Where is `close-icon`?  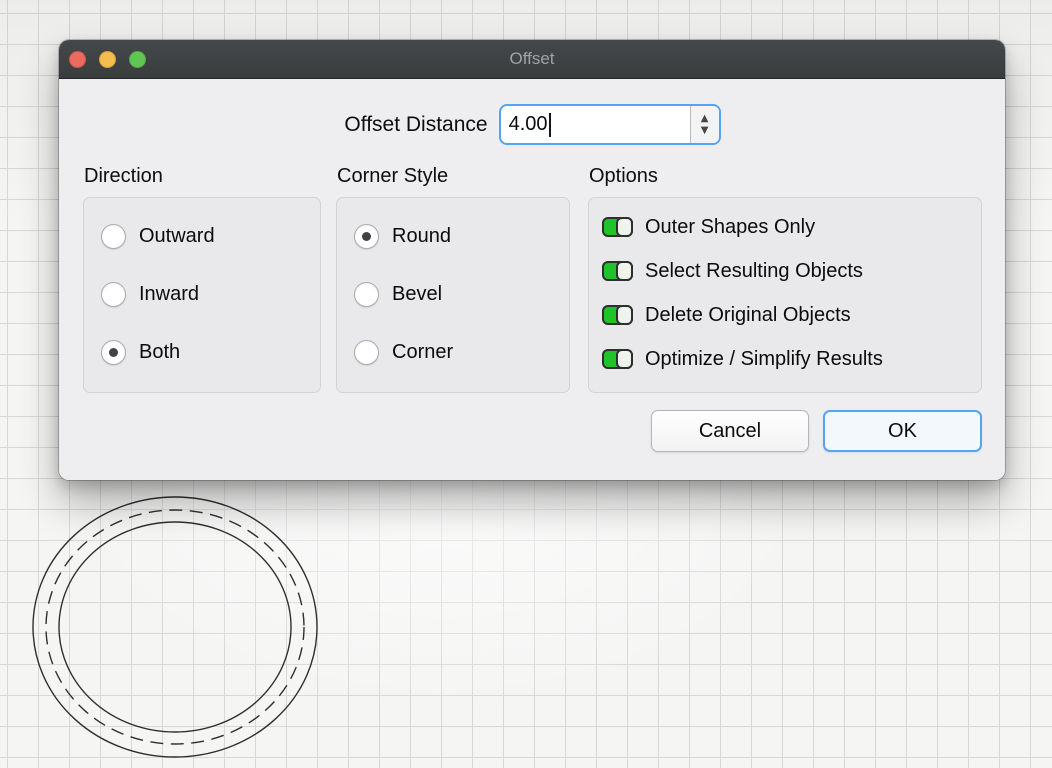
close-icon is located at coordinates (77, 59).